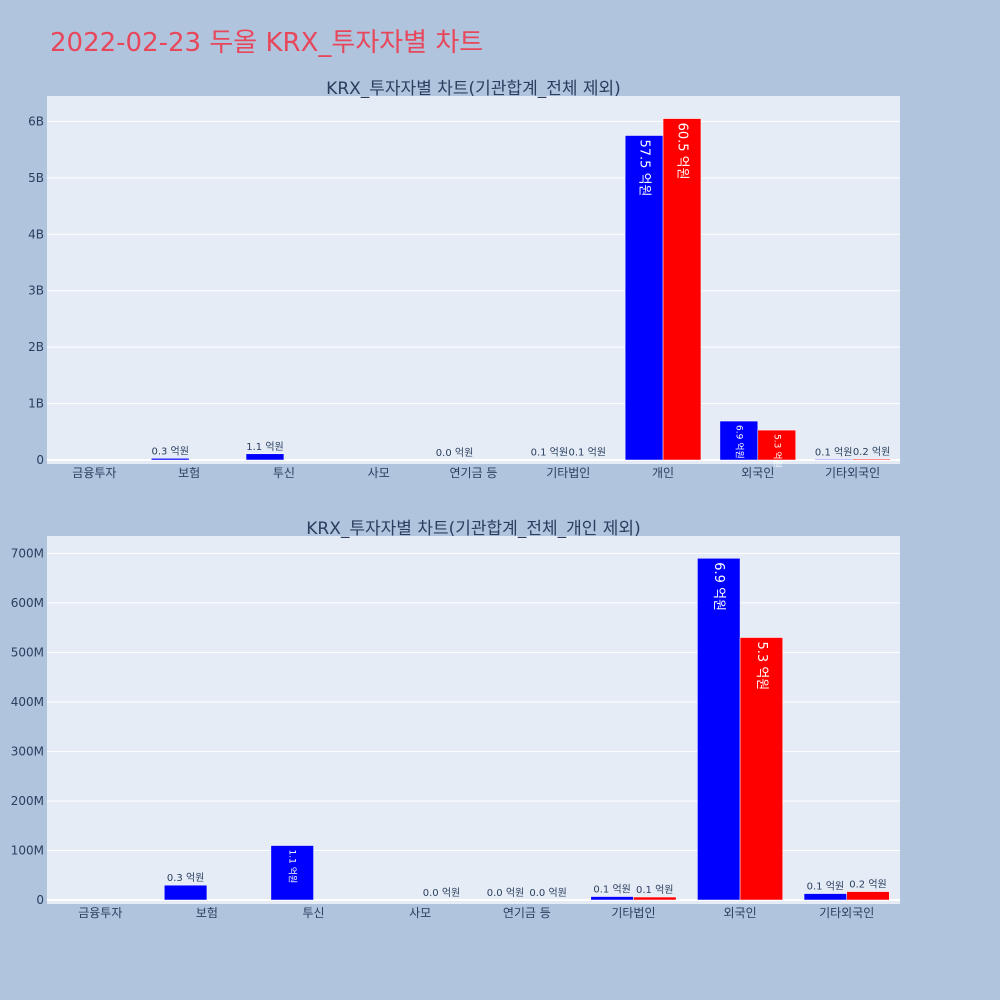  Describe the element at coordinates (36, 178) in the screenshot. I see `y-tick-label: 5B` at that location.